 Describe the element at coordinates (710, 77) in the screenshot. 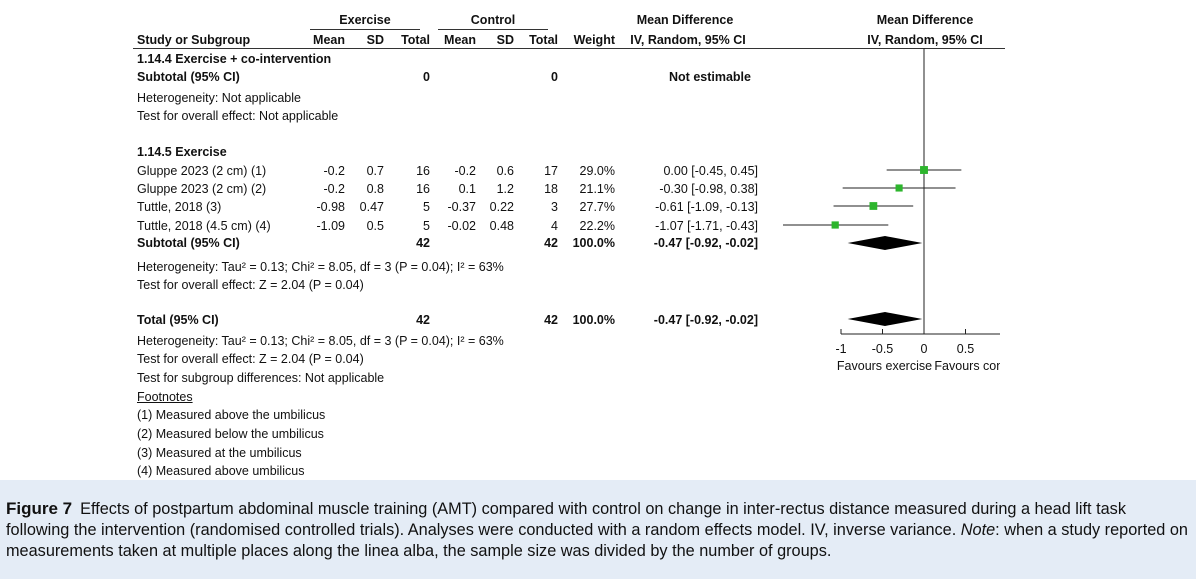

I see `subgroup1-estimate: Not estimable` at that location.